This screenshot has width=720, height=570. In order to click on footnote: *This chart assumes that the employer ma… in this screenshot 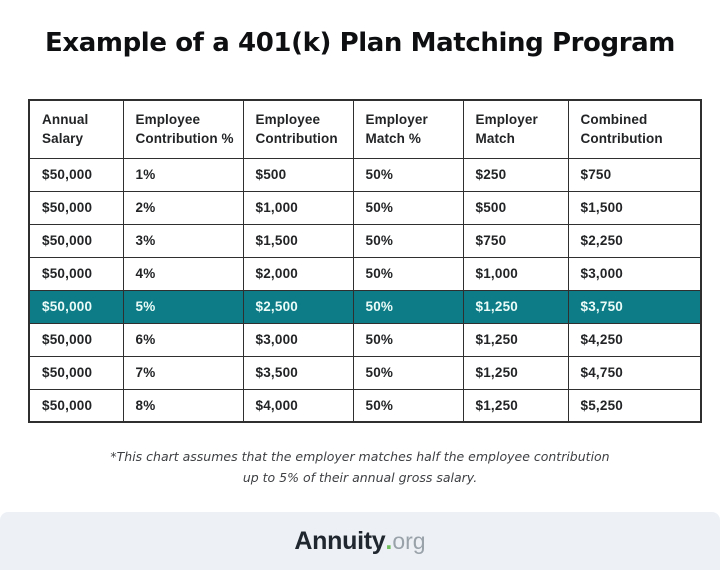, I will do `click(360, 467)`.